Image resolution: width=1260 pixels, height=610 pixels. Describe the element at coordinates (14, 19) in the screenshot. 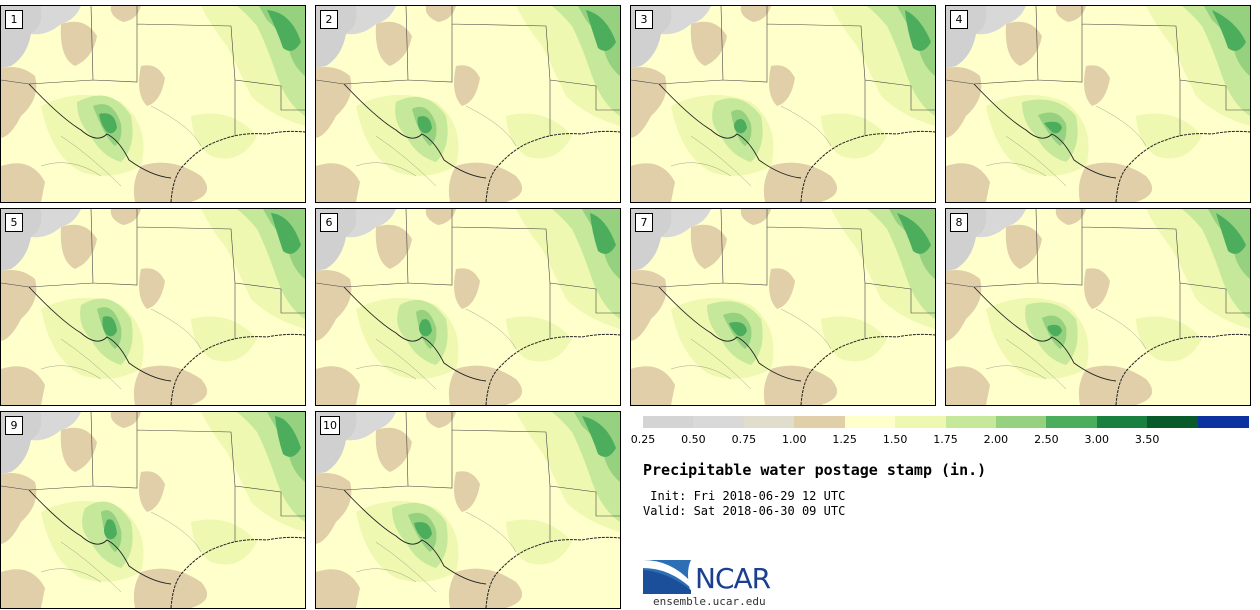

I see `panel-number: 1` at that location.